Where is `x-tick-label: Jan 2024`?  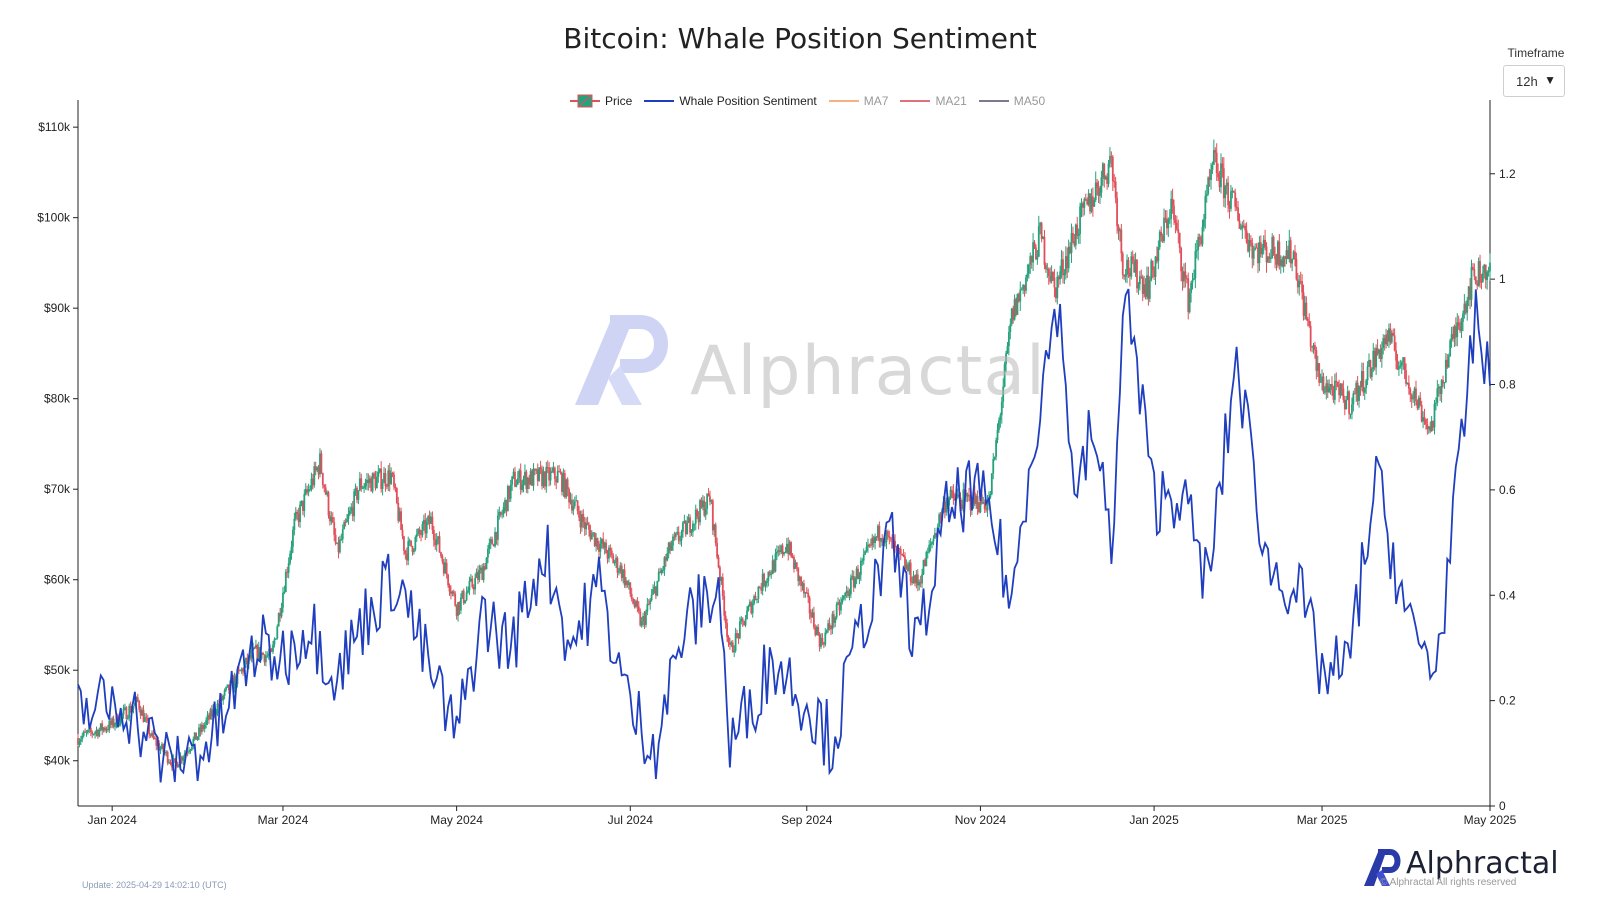 x-tick-label: Jan 2024 is located at coordinates (112, 820).